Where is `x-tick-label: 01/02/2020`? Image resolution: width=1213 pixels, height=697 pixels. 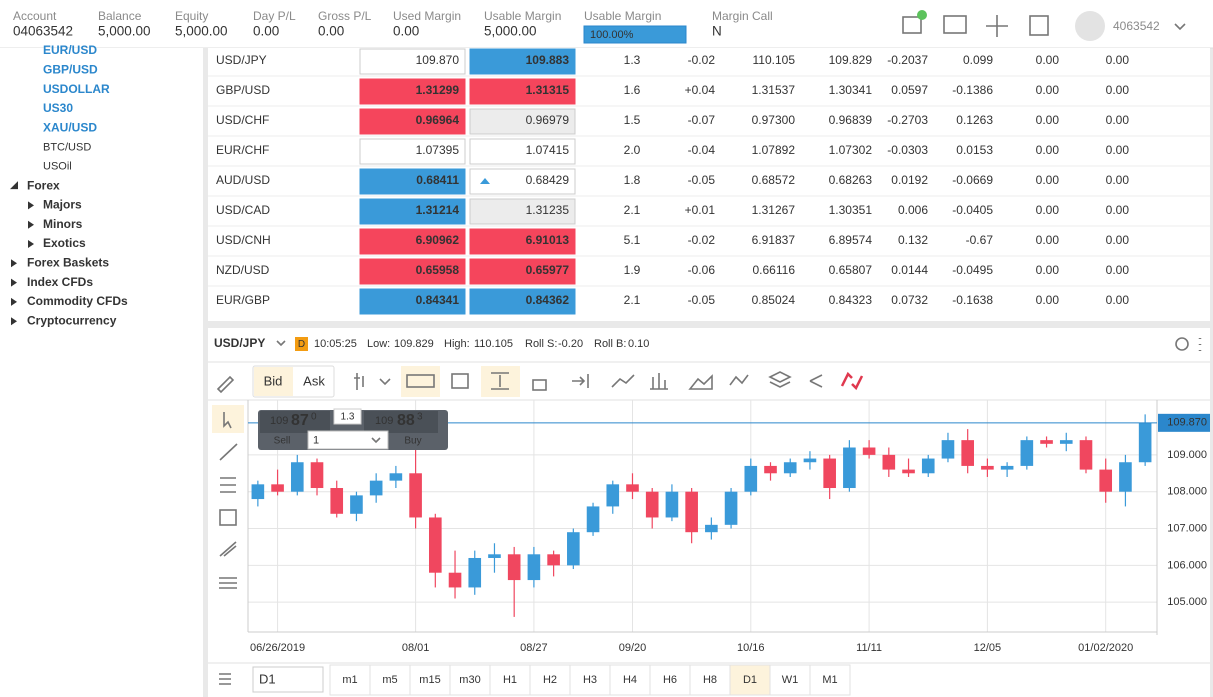 x-tick-label: 01/02/2020 is located at coordinates (1105, 648).